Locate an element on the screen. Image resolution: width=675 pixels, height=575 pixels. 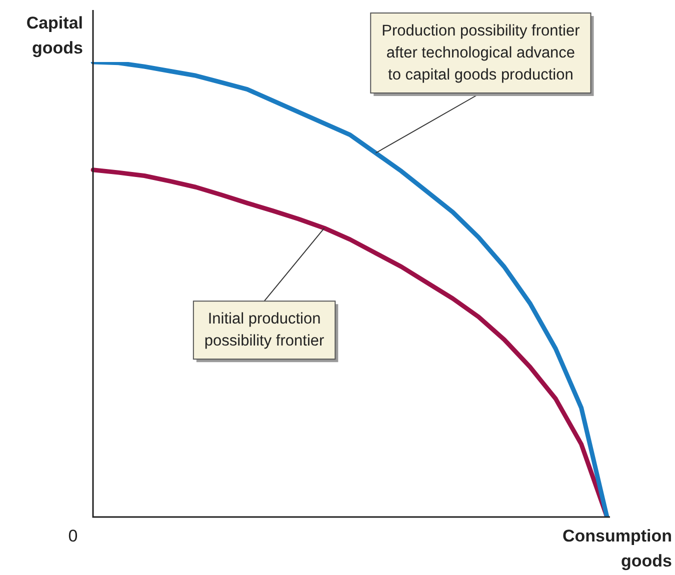
text: 0 is located at coordinates (73, 536).